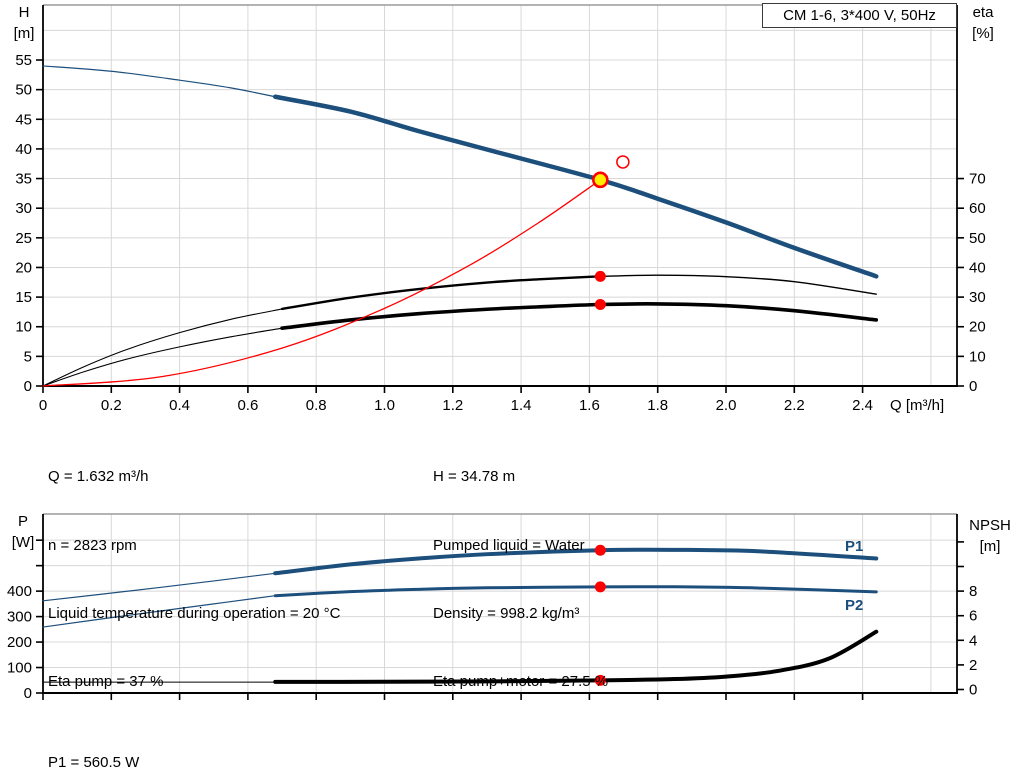  Describe the element at coordinates (726, 405) in the screenshot. I see `x-axis-tick-label: 2.0` at that location.